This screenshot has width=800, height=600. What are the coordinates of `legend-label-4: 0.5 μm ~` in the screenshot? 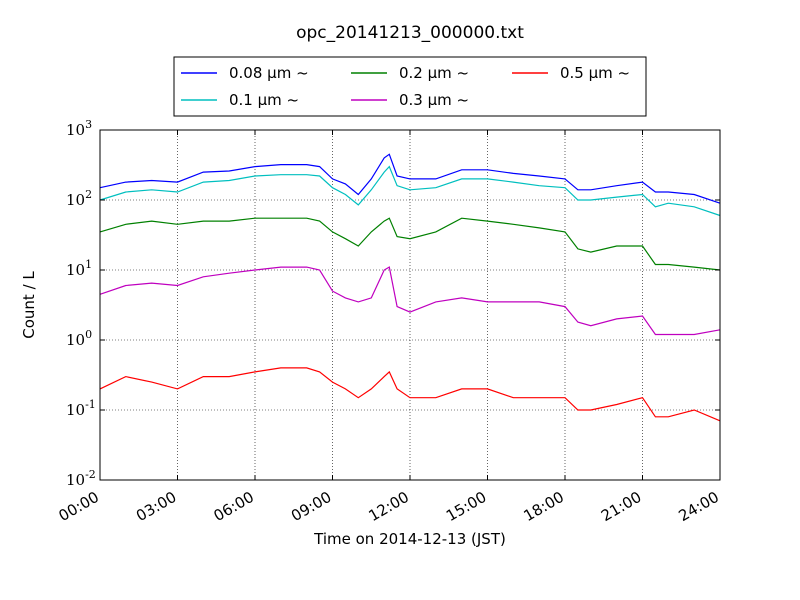 It's located at (595, 73).